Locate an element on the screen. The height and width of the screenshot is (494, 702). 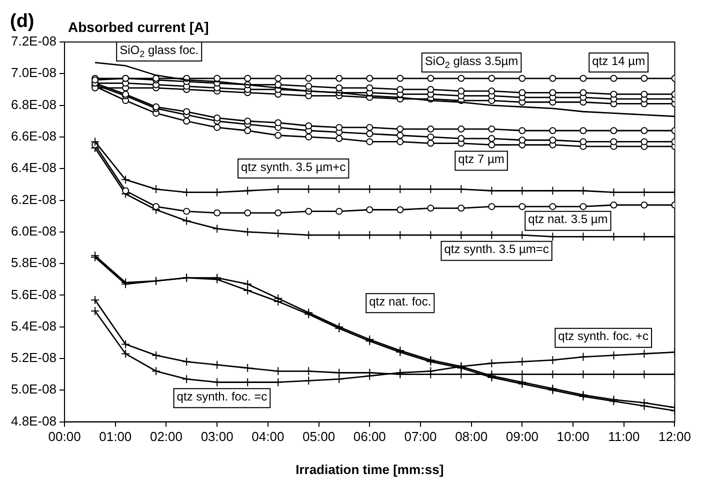
annotation: qtz 14 µm is located at coordinates (619, 61).